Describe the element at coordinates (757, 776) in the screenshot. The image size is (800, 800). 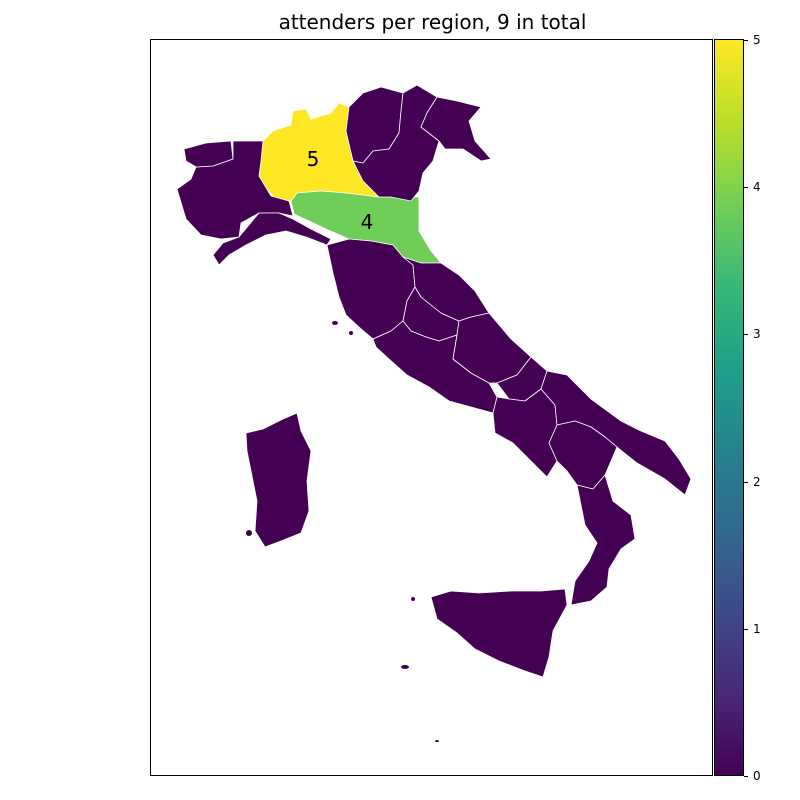
I see `colorbar-tick-label: 0` at that location.